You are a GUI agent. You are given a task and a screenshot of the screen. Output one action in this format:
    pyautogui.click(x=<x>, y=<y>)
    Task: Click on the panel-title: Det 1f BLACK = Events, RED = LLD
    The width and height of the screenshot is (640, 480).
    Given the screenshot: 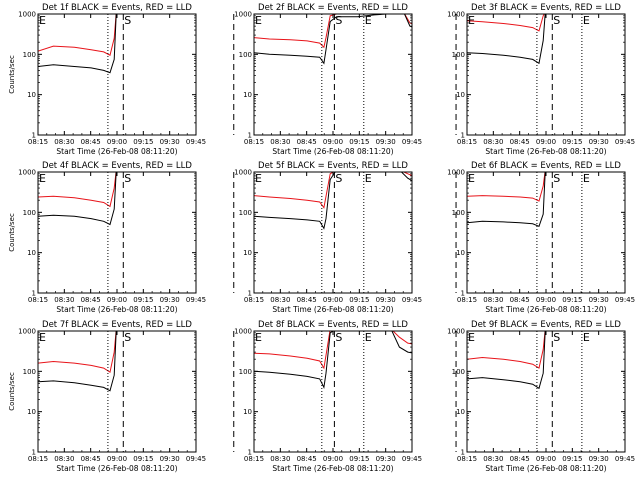 What is the action you would take?
    pyautogui.click(x=117, y=8)
    